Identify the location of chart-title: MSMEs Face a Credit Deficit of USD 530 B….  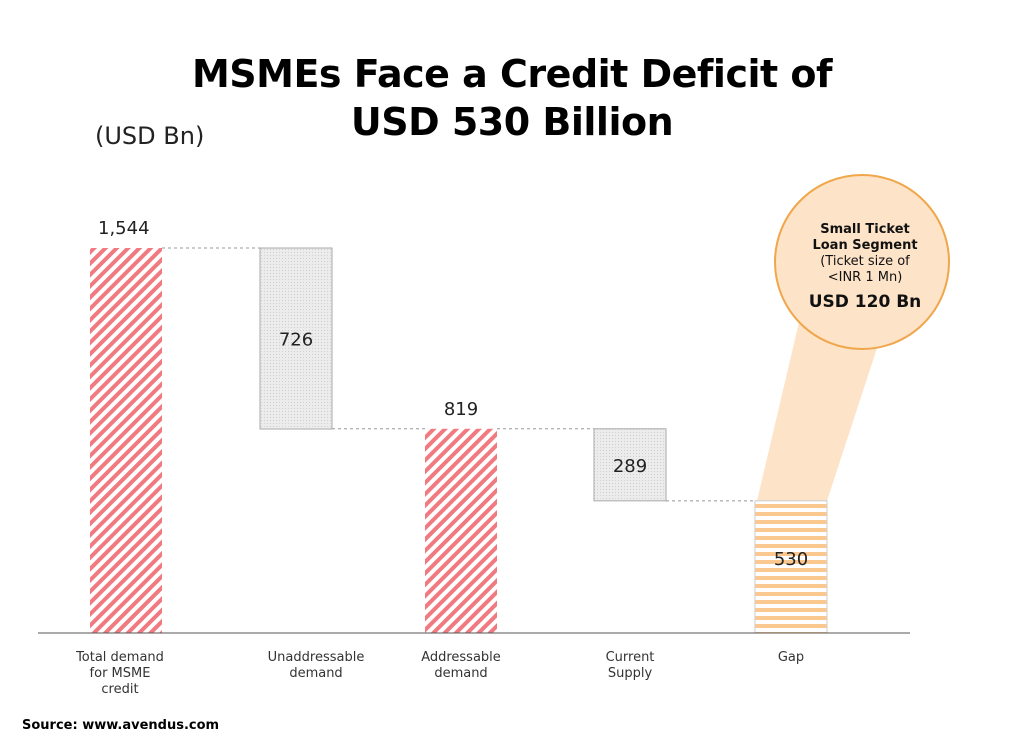
(512, 98).